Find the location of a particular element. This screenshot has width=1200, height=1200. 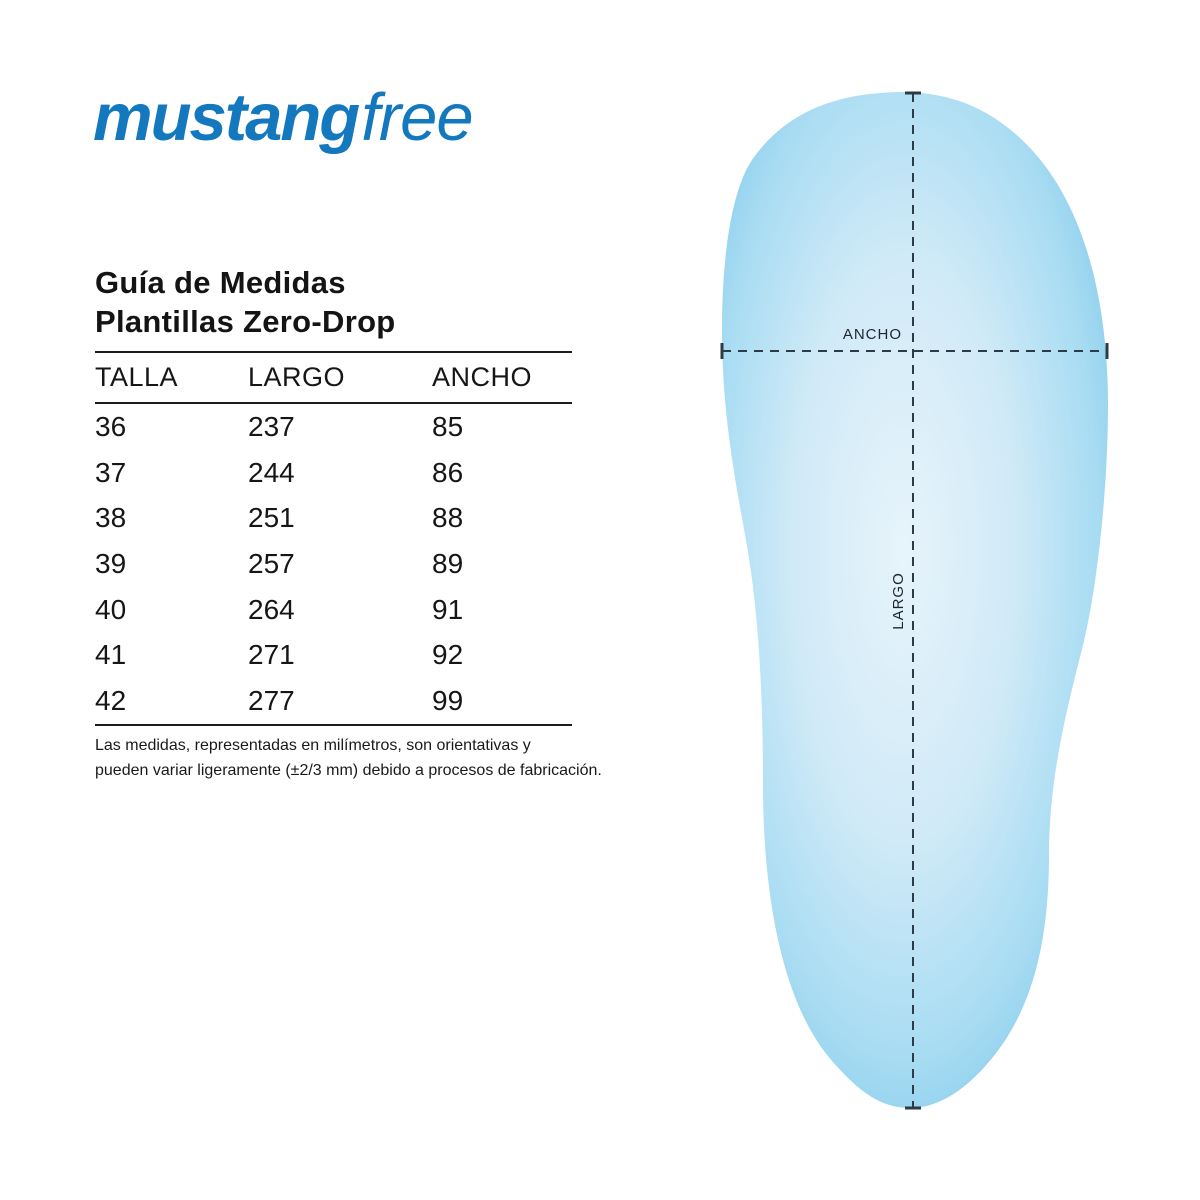

table-row: 41 271 92 is located at coordinates (333, 655).